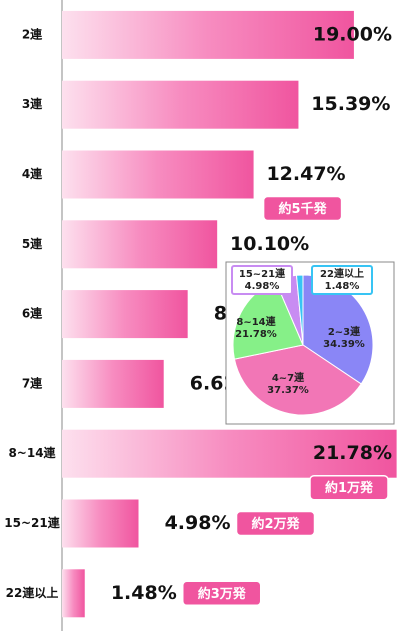  Describe the element at coordinates (262, 273) in the screenshot. I see `pie-label: 15~21連` at that location.